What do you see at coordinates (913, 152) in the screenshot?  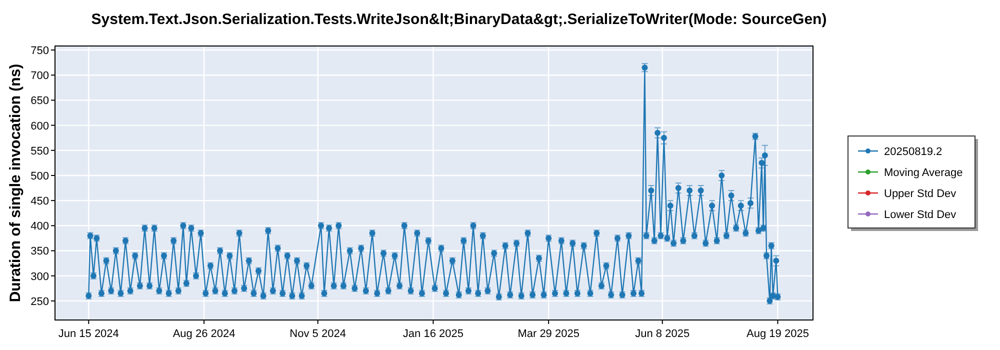 I see `legend-label: 20250819.2` at bounding box center [913, 152].